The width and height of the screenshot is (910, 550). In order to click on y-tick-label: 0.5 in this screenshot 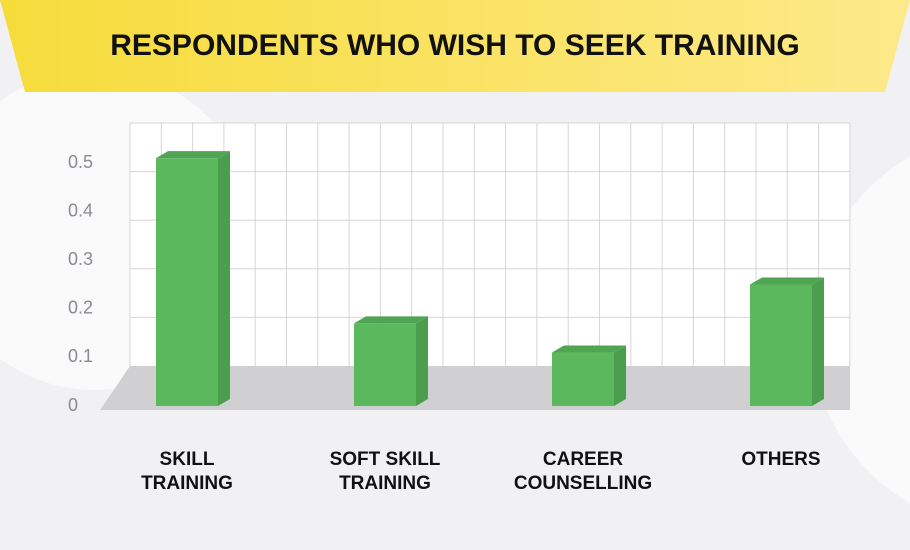, I will do `click(80, 162)`.